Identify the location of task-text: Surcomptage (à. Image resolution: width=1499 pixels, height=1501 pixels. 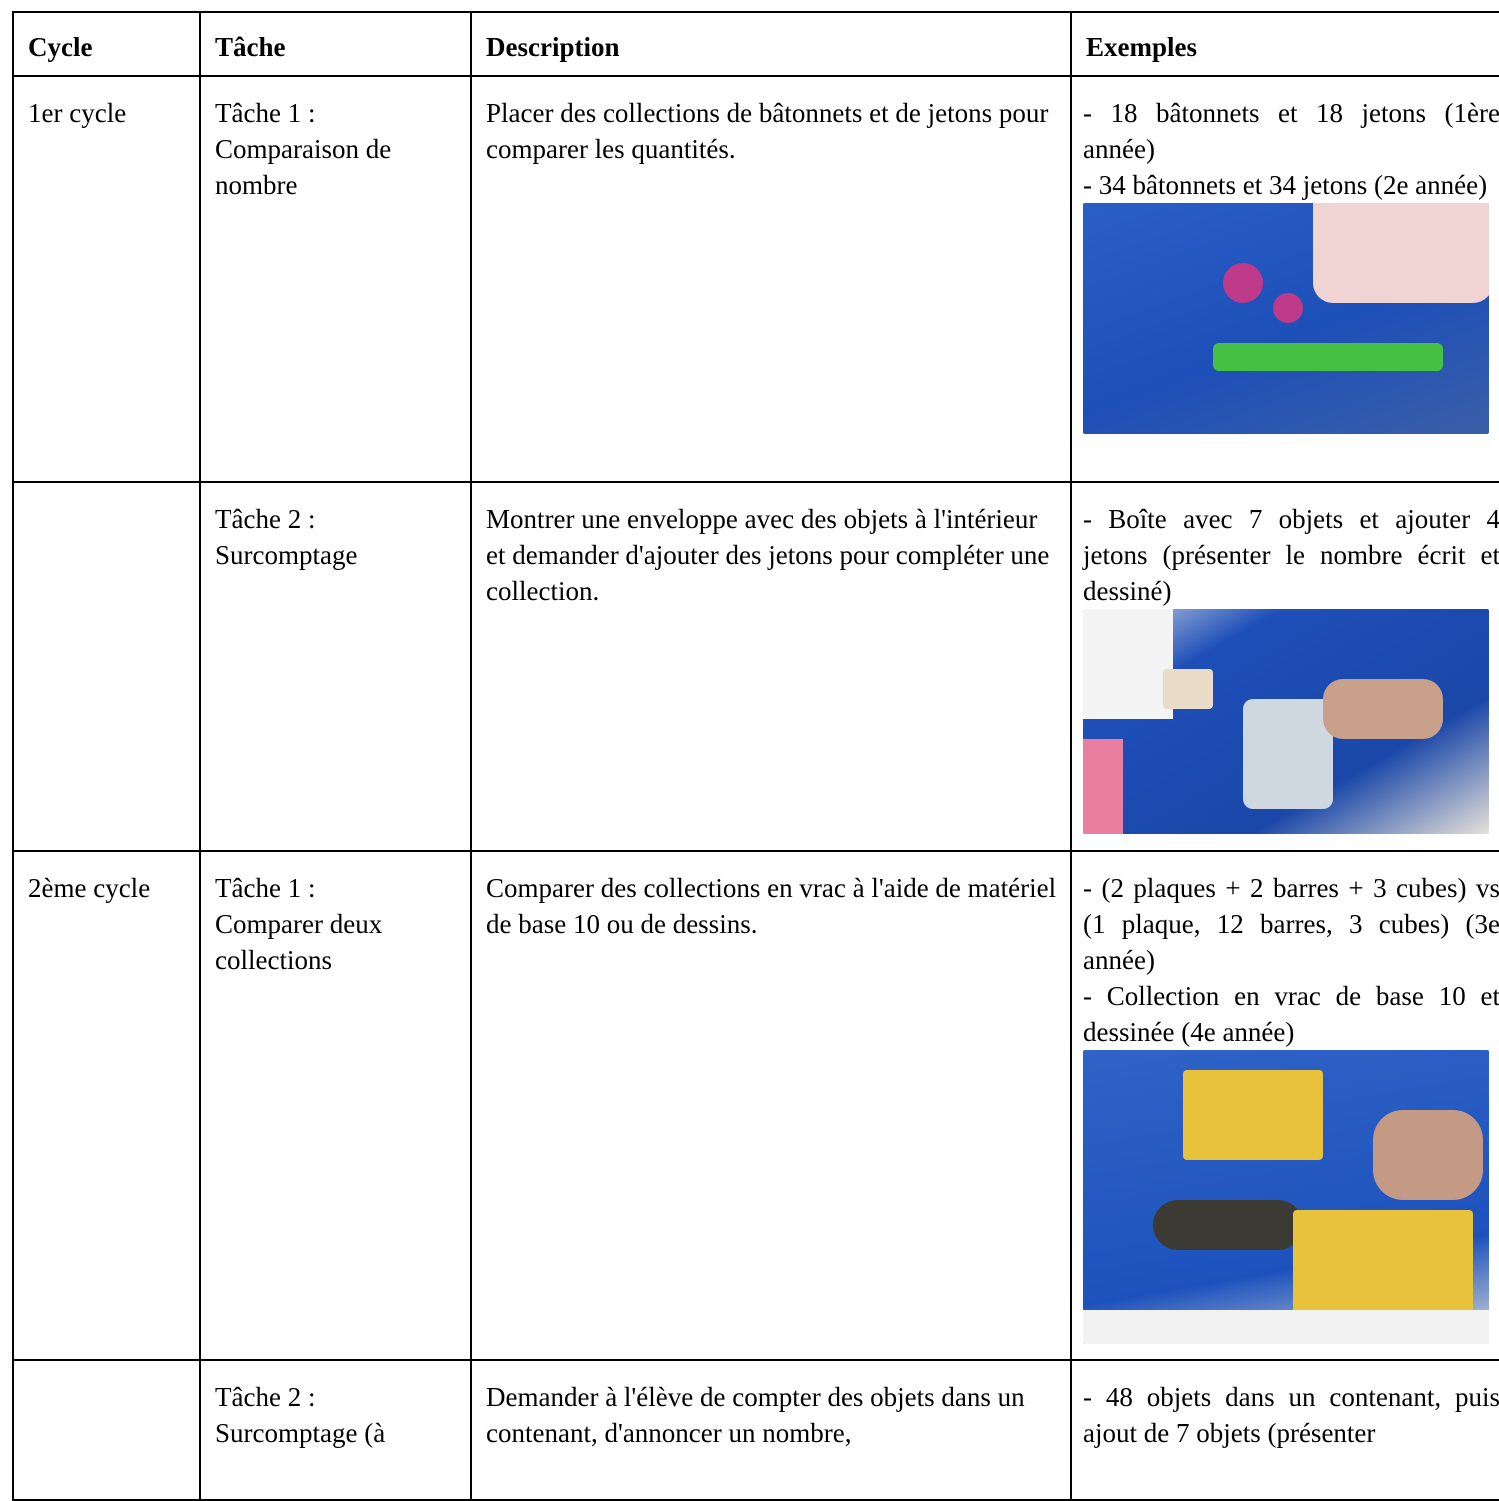
(300, 1433).